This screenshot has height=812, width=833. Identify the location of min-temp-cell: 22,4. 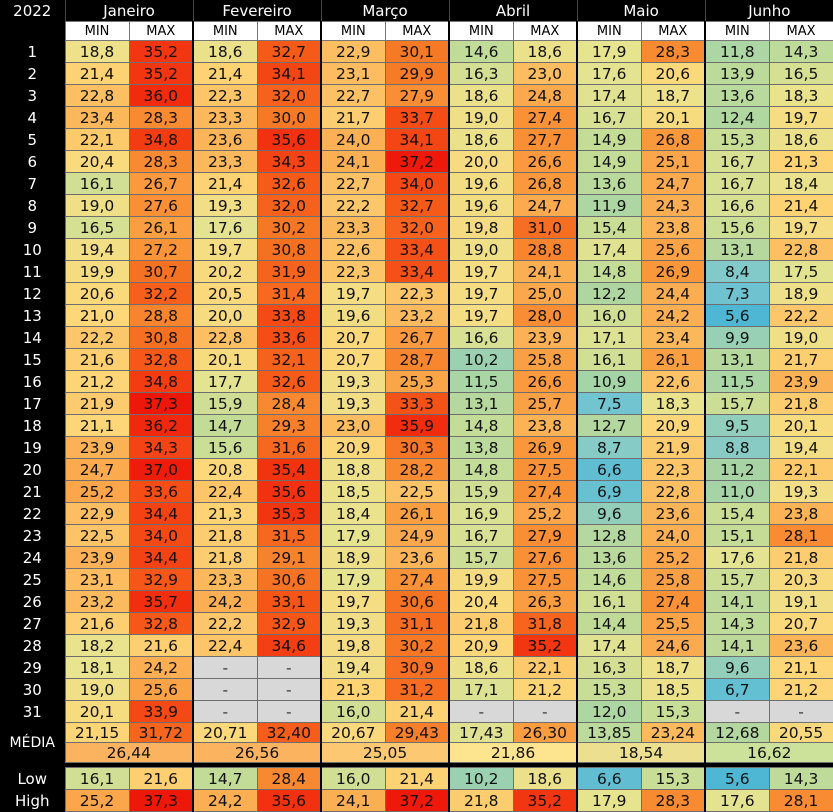
(225, 645).